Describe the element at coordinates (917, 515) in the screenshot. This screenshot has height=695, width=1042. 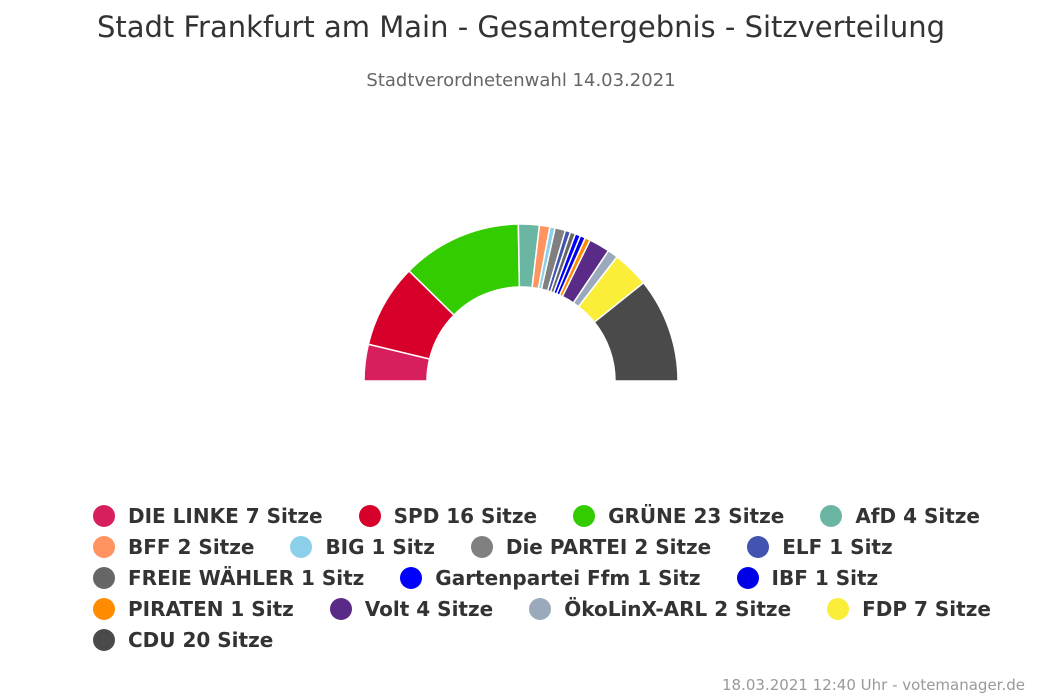
I see `legend-label: AfD 4 Sitze` at that location.